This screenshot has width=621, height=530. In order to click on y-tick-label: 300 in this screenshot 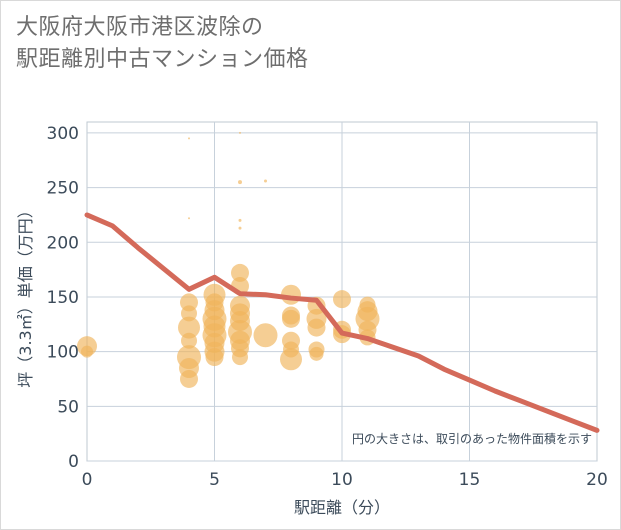, I will do `click(63, 134)`.